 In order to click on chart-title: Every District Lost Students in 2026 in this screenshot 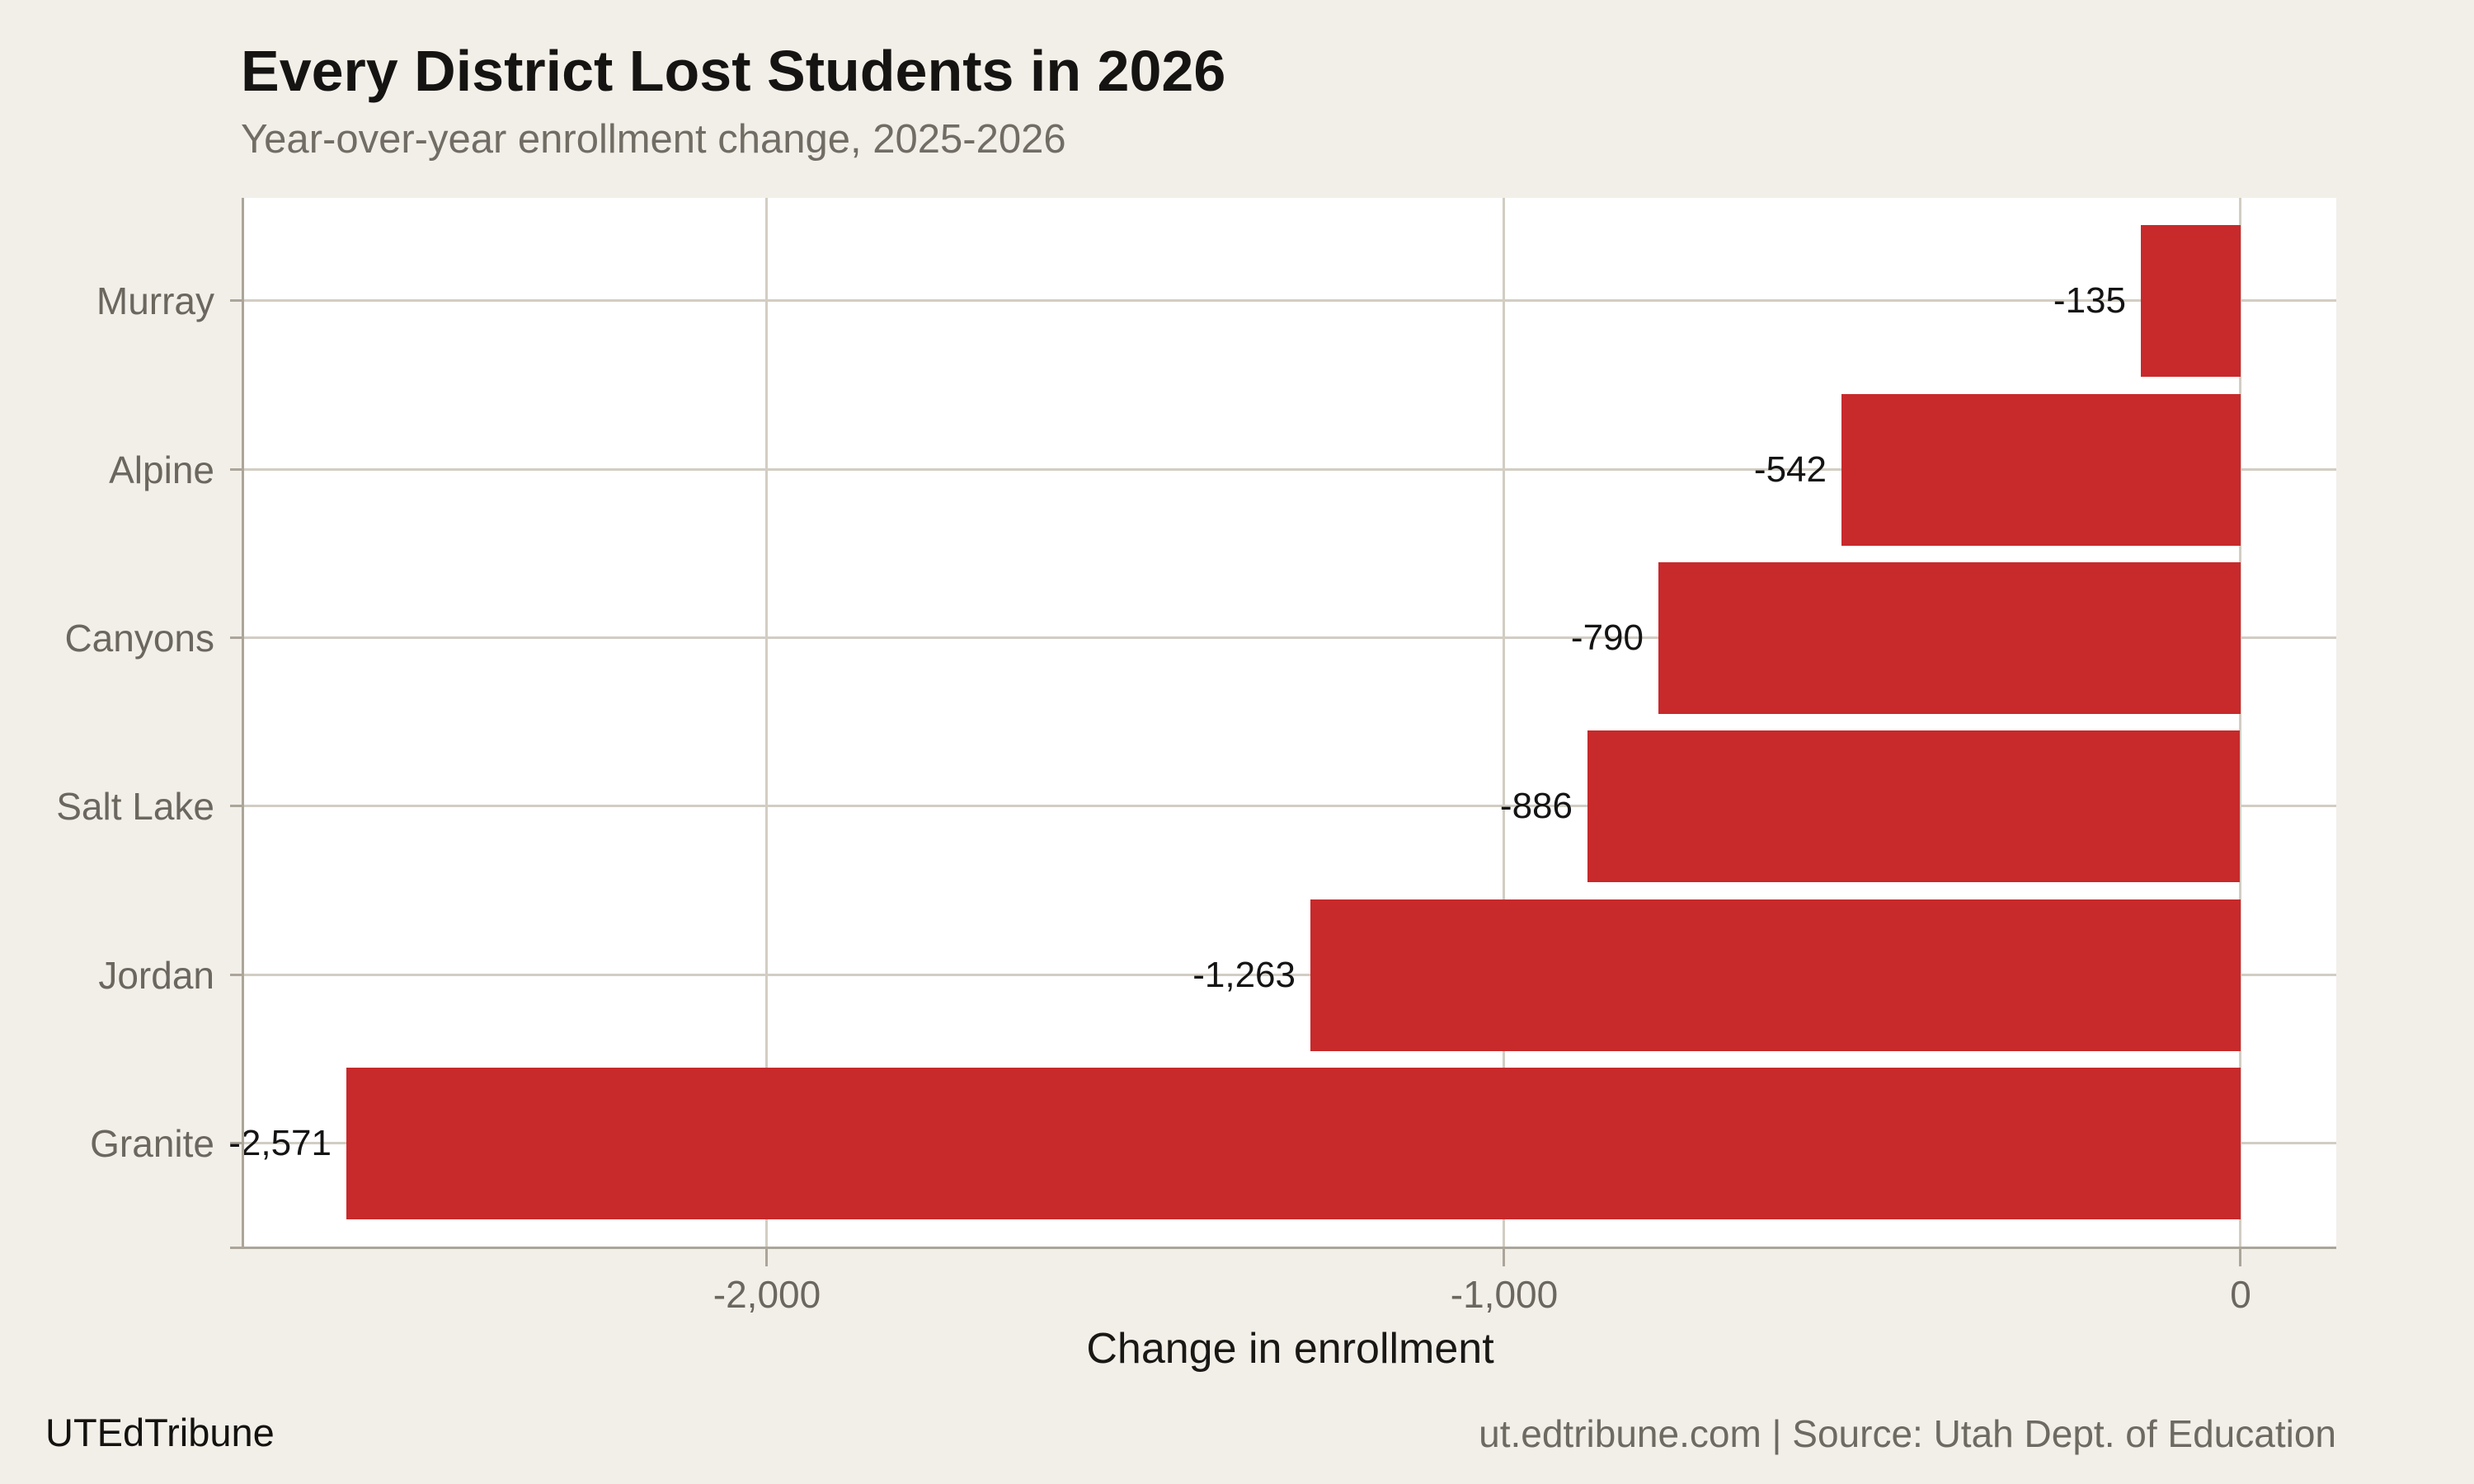, I will do `click(733, 71)`.